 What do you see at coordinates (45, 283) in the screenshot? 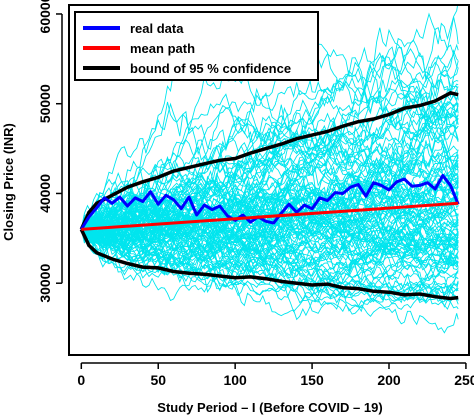
I see `y-tick-label: 30000` at bounding box center [45, 283].